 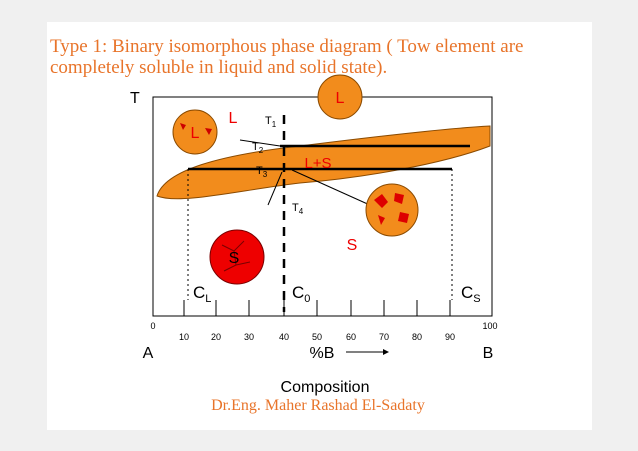 I want to click on grain-boundary, so click(x=236, y=256).